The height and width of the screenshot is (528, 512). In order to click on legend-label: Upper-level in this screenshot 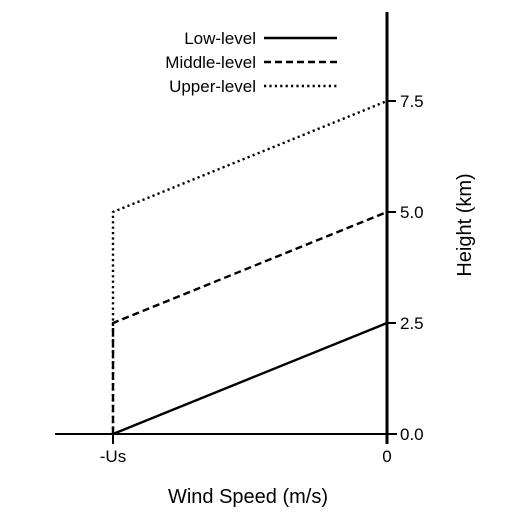, I will do `click(212, 86)`.